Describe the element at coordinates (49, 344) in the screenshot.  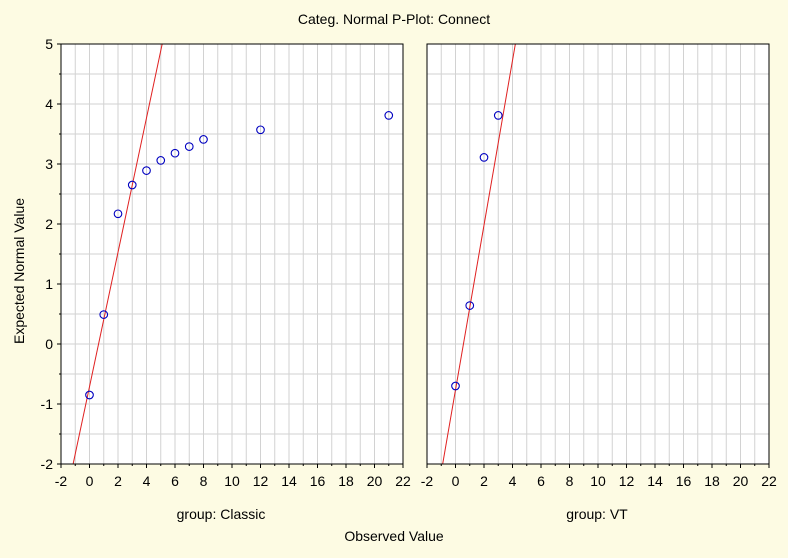
I see `y-tick-label: 0` at that location.